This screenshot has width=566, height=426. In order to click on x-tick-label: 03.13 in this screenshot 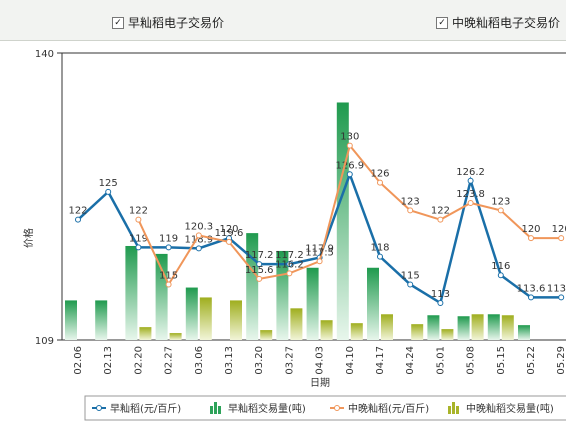, I will do `click(229, 360)`.